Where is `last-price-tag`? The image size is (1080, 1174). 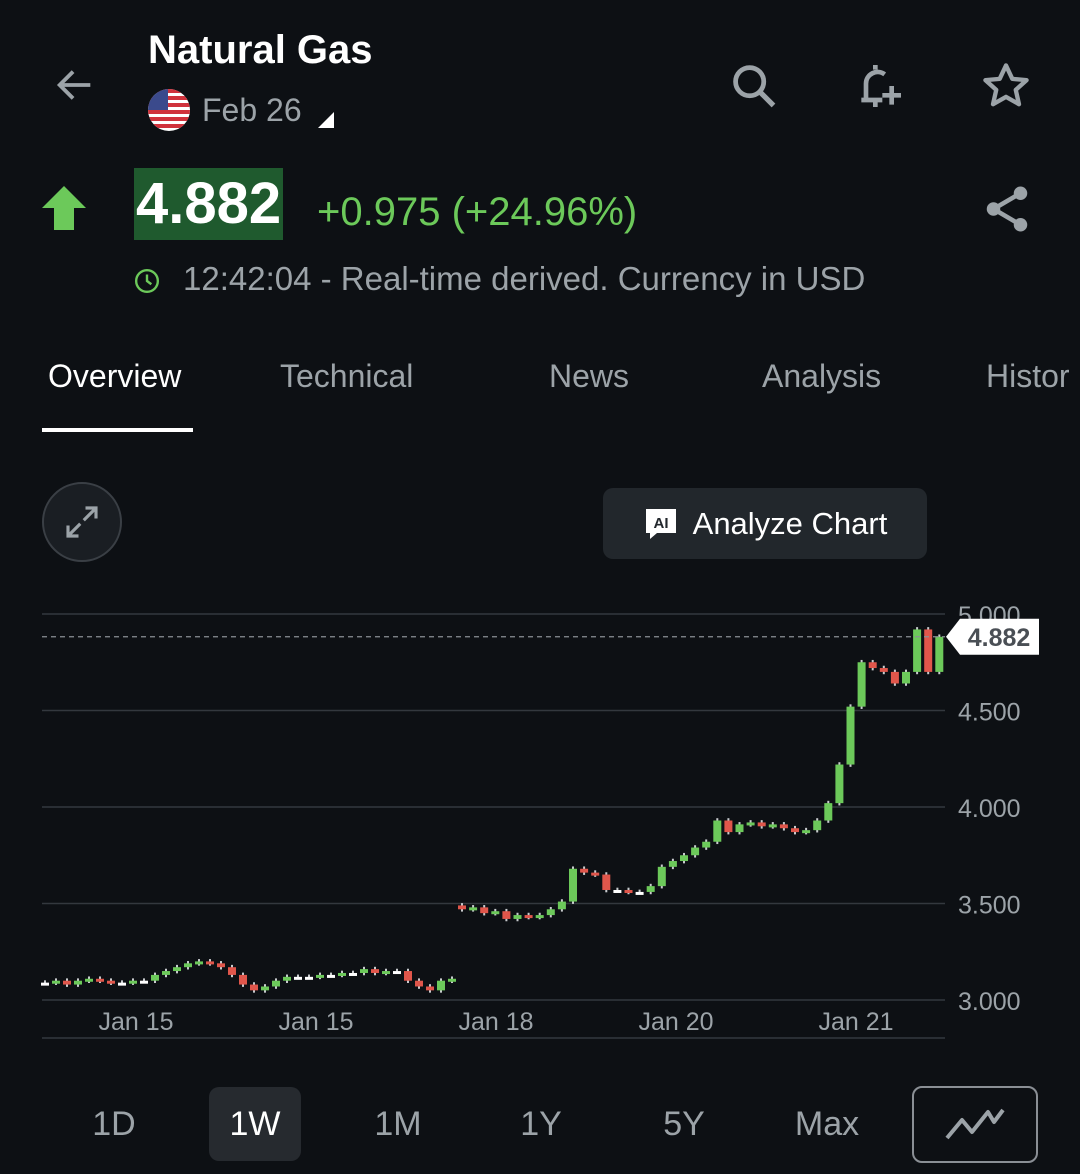
last-price-tag is located at coordinates (992, 636).